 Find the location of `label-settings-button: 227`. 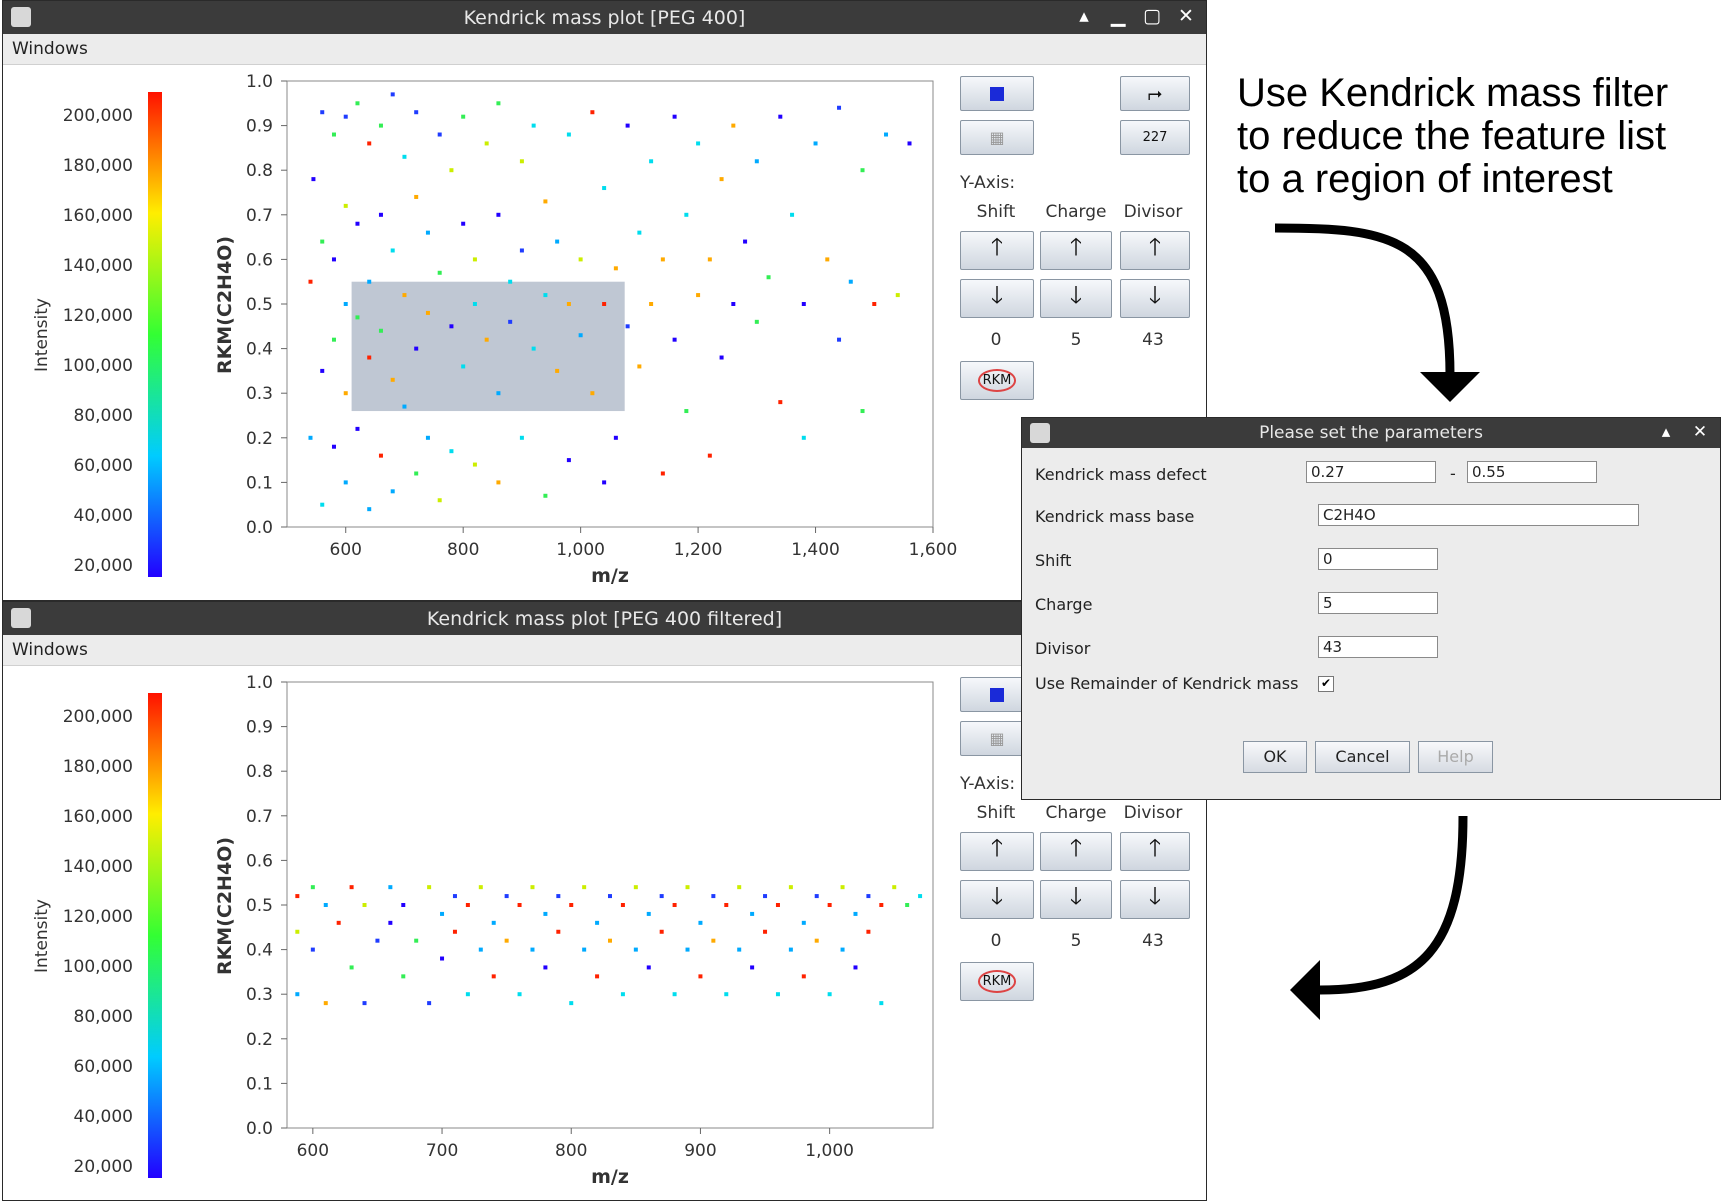

label-settings-button: 227 is located at coordinates (1155, 137).